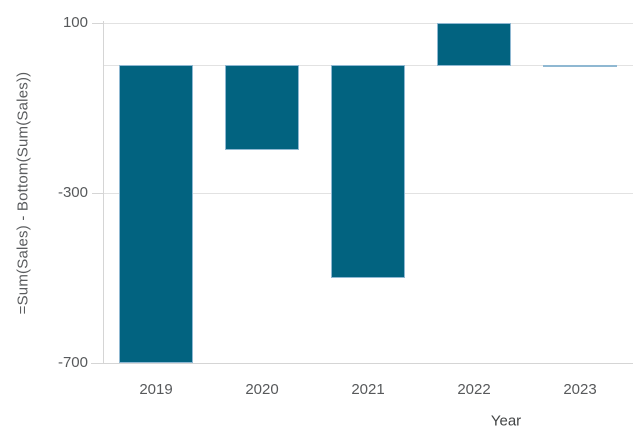  I want to click on x-tick-label-2022: 2022, so click(474, 389).